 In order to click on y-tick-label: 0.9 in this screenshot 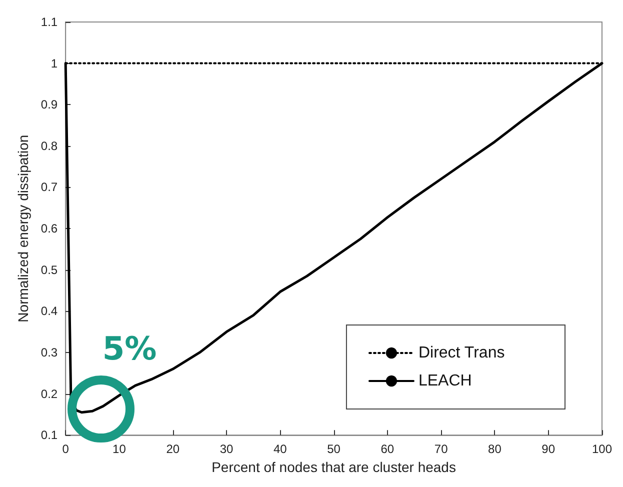, I will do `click(49, 105)`.